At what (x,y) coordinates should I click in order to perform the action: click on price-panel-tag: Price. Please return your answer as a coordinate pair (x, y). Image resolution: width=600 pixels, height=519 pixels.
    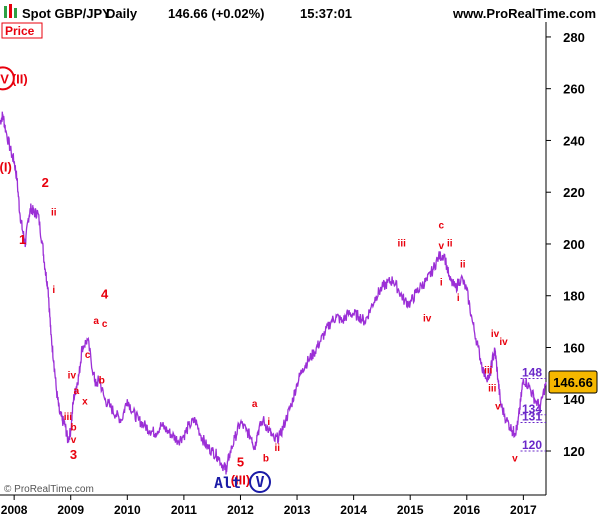
    Looking at the image, I should click on (20, 31).